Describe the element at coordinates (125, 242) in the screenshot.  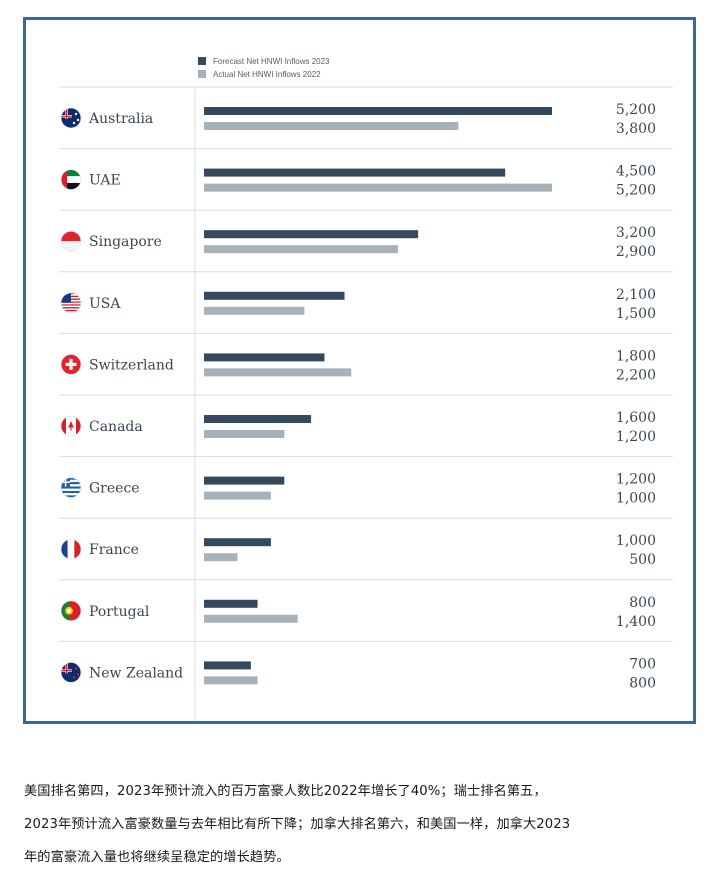
I see `country-label: Singapore` at that location.